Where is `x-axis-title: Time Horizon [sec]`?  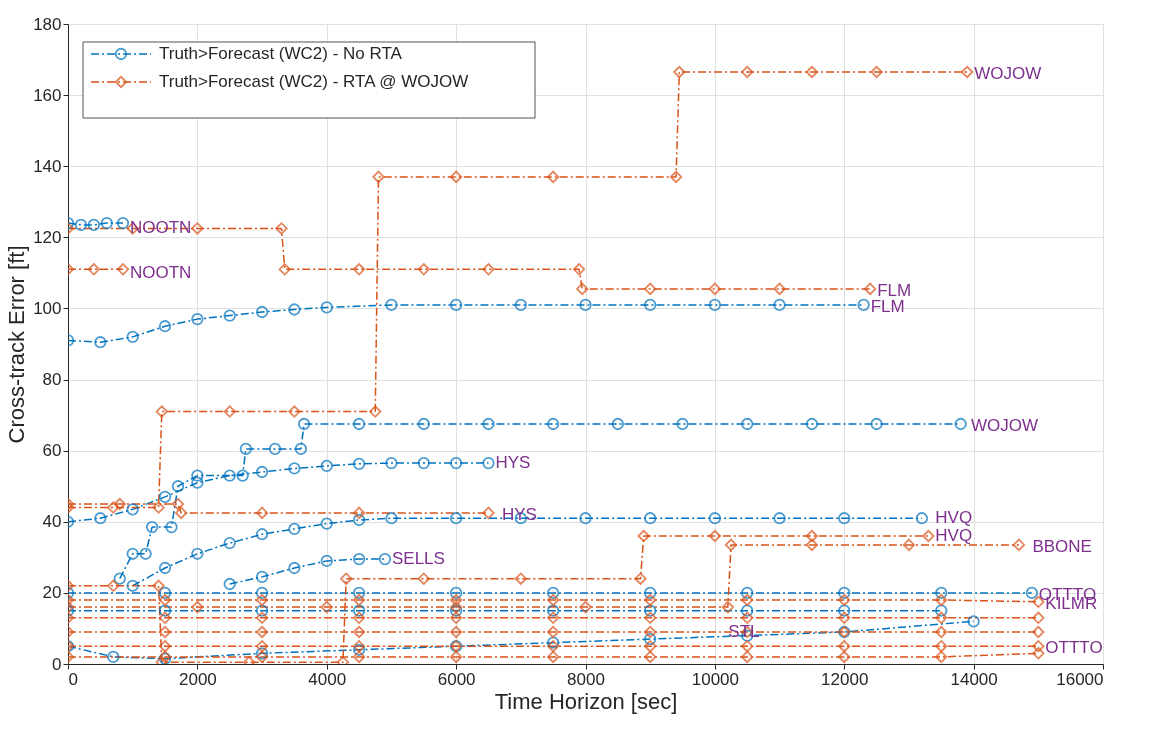 x-axis-title: Time Horizon [sec] is located at coordinates (586, 701).